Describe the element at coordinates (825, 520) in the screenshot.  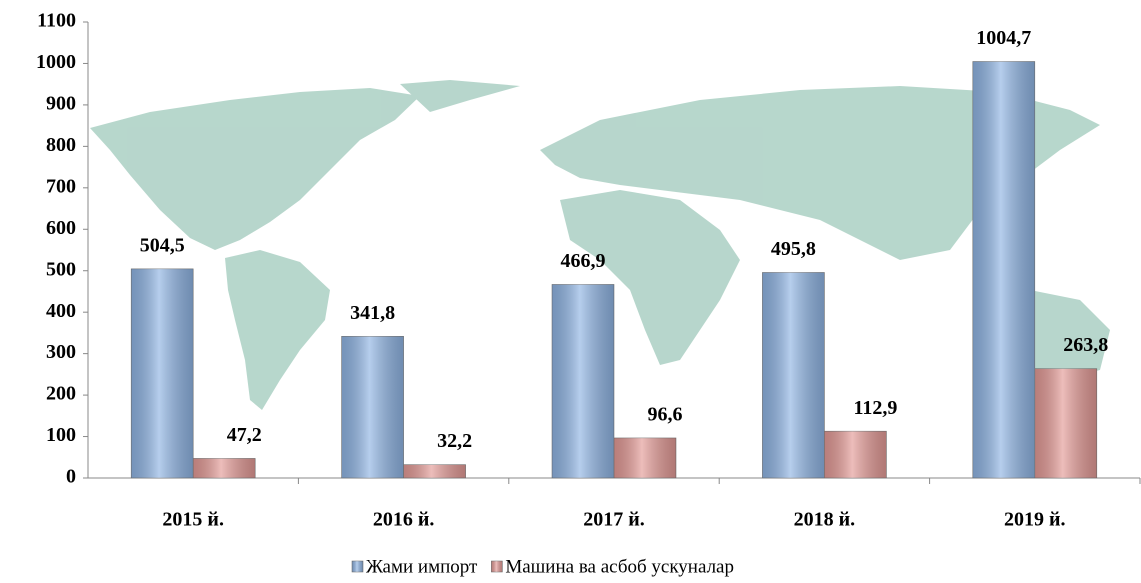
I see `x-tick-label: 2018 й.` at that location.